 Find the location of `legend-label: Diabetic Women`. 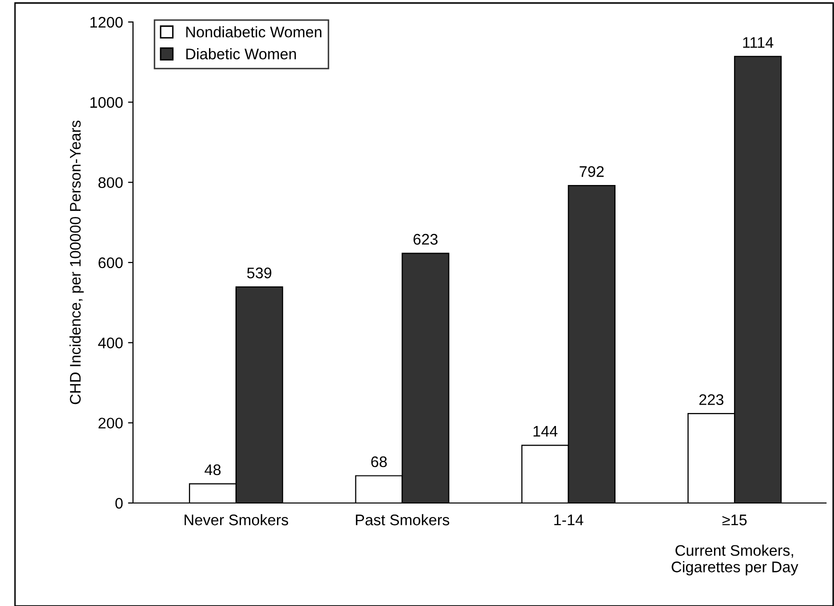

legend-label: Diabetic Women is located at coordinates (241, 54).